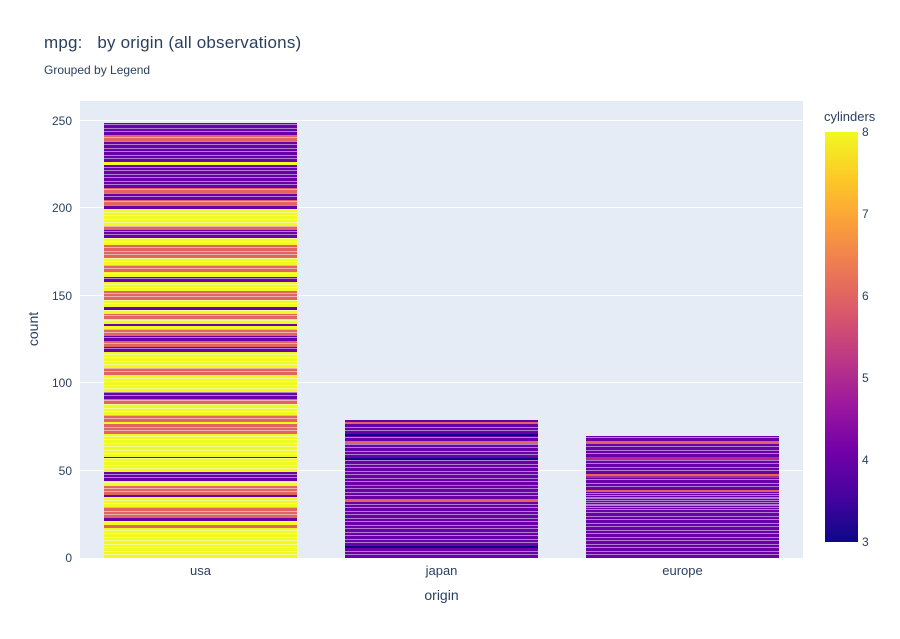 The image size is (900, 639). Describe the element at coordinates (173, 42) in the screenshot. I see `chart-title: mpg: by origin (all observations)` at that location.